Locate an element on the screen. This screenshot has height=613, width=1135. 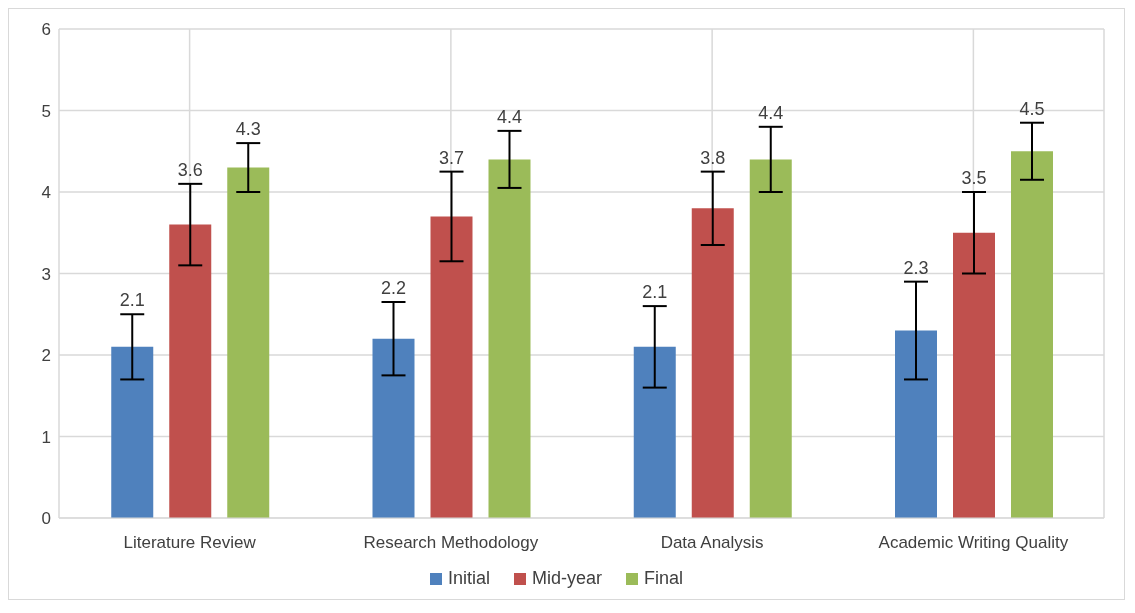
data-label: 3.7 is located at coordinates (451, 157).